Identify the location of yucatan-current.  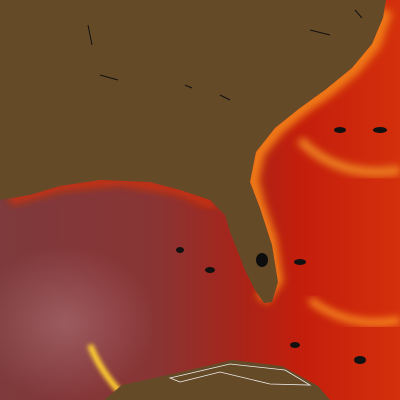
(105, 369).